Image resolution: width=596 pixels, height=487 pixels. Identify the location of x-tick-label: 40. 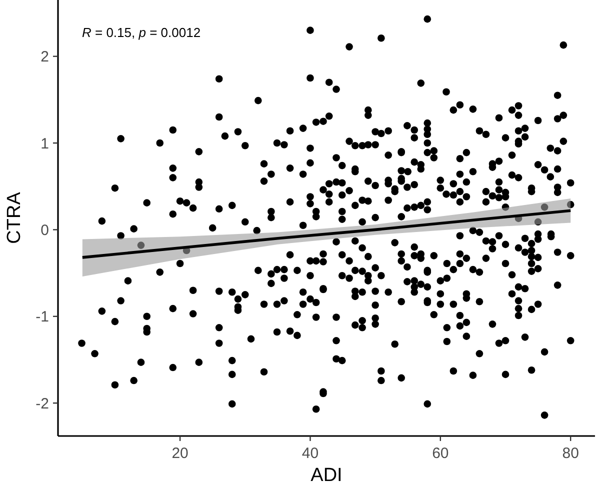
(310, 453).